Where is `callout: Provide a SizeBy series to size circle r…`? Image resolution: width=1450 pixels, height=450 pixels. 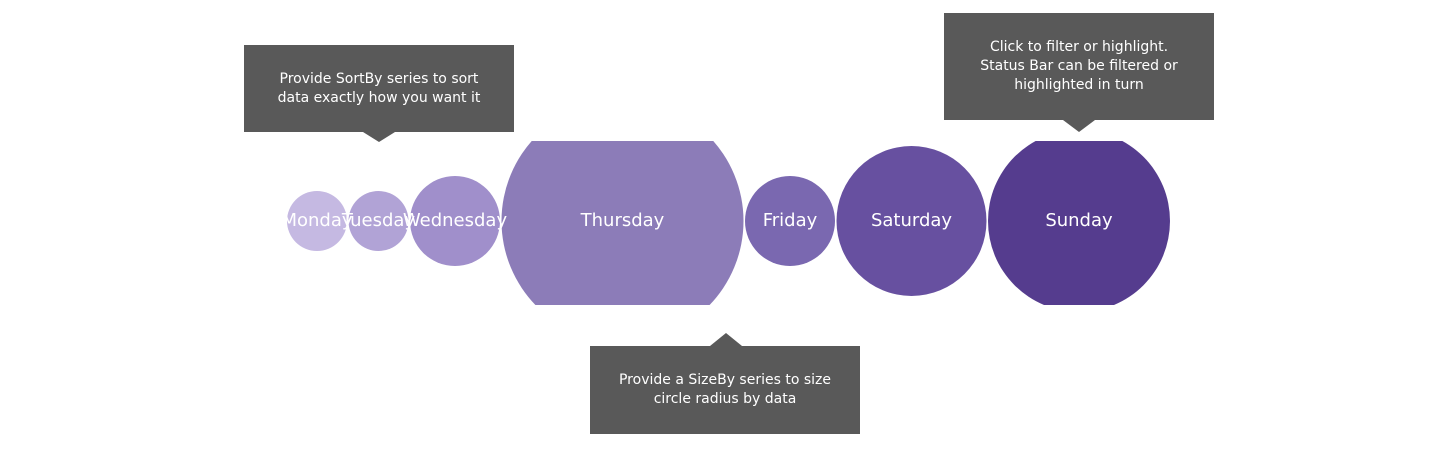 callout: Provide a SizeBy series to size circle r… is located at coordinates (725, 390).